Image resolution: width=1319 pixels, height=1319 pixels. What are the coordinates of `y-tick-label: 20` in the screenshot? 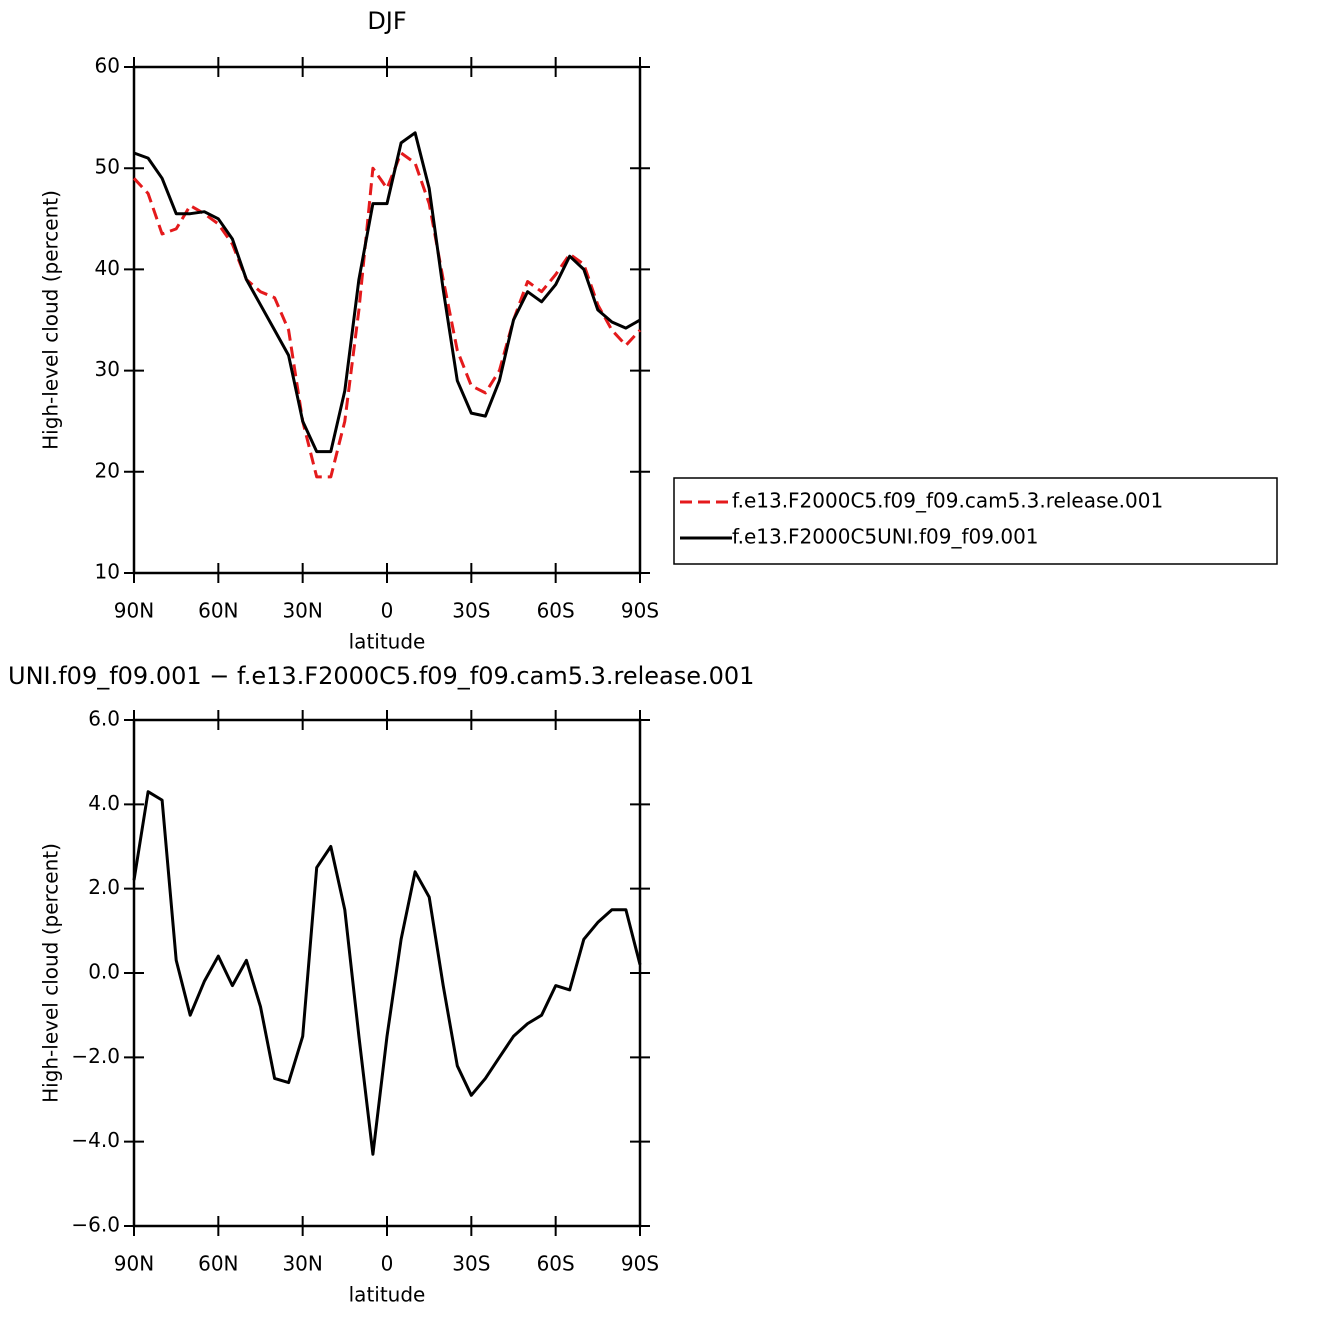 It's located at (107, 470).